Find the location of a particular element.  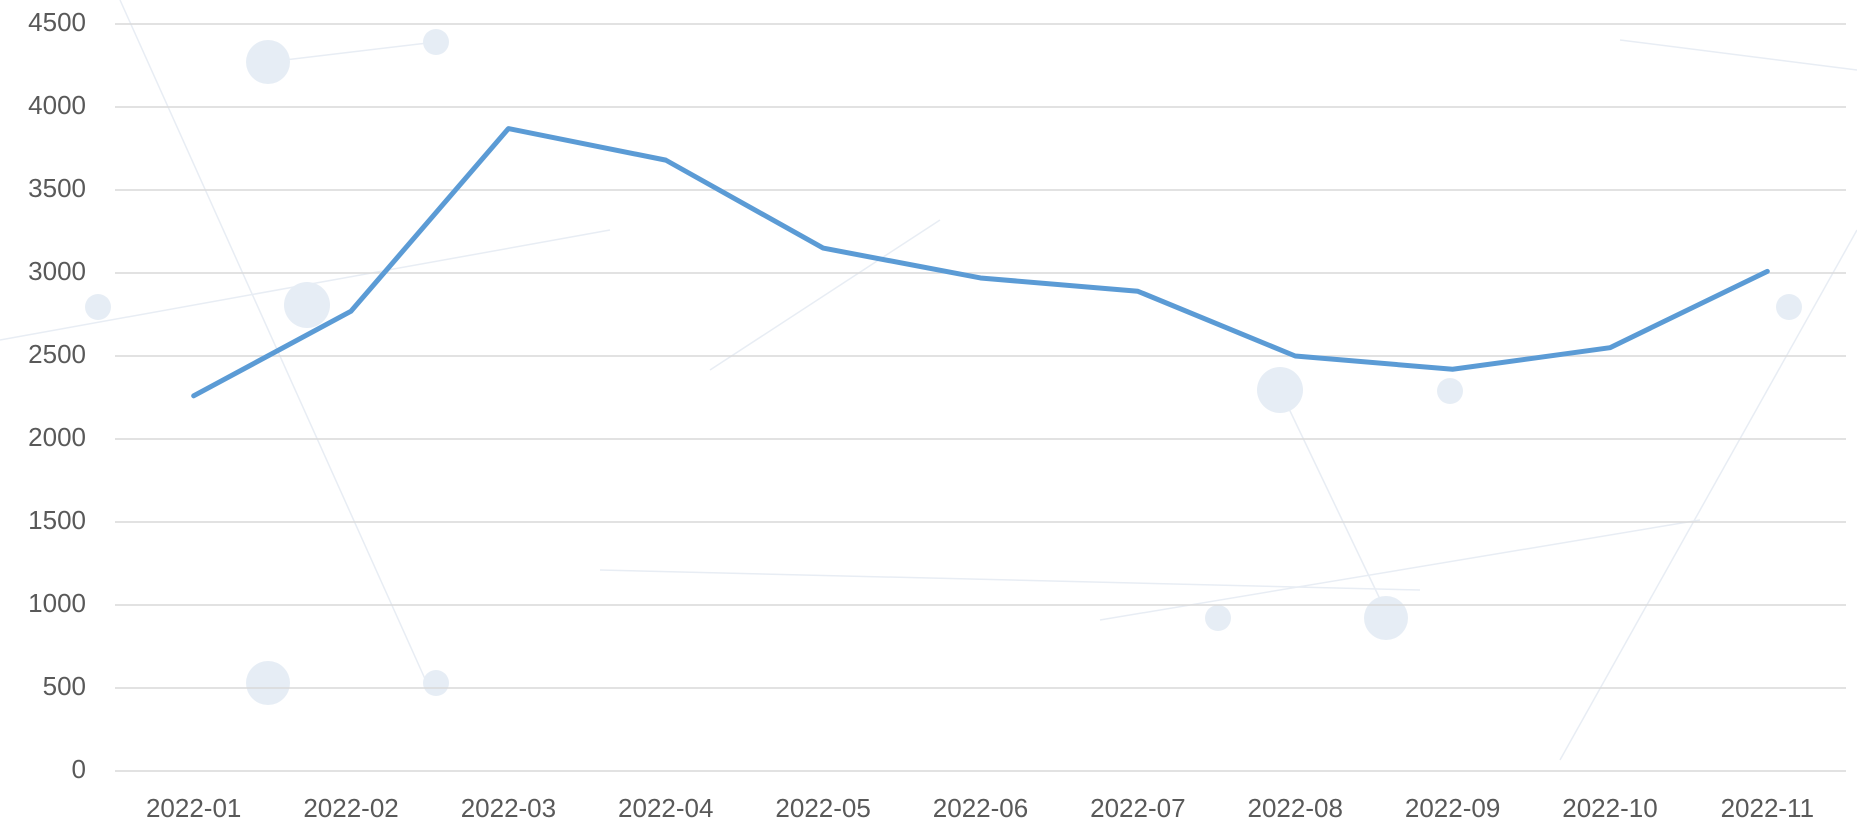

x-tick-label: 2022-02 is located at coordinates (350, 808).